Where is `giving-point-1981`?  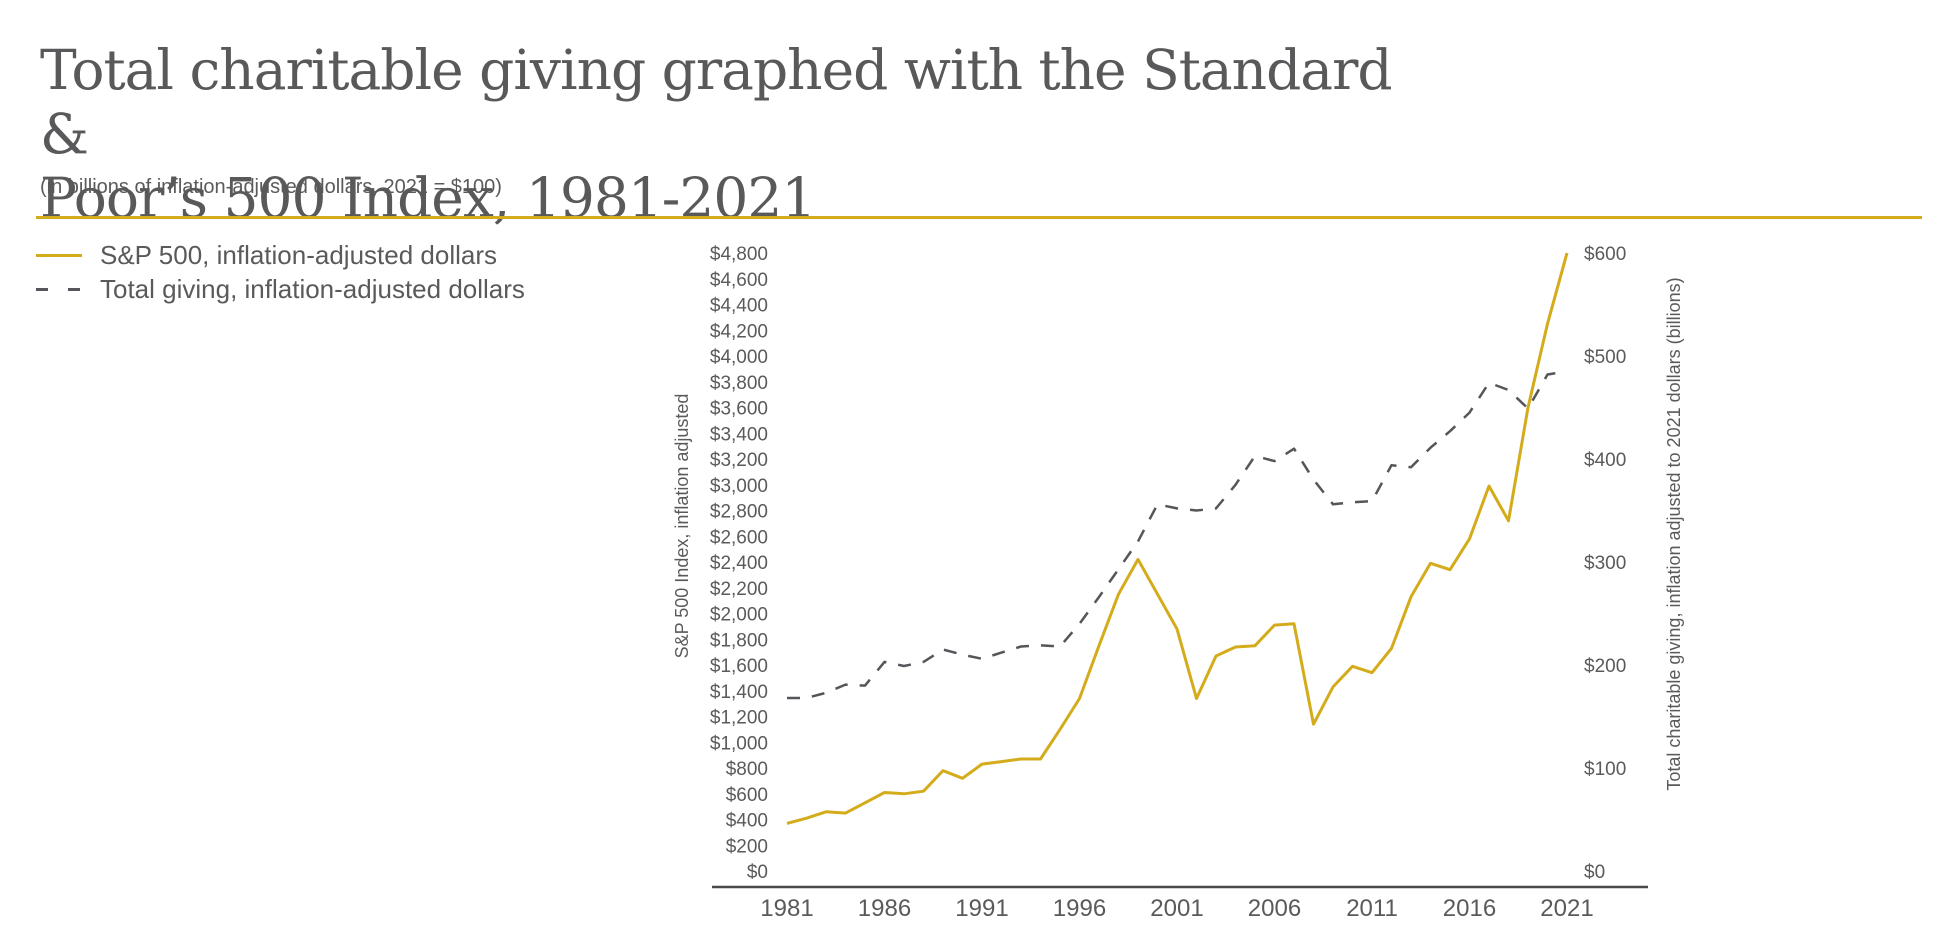
giving-point-1981 is located at coordinates (787, 698).